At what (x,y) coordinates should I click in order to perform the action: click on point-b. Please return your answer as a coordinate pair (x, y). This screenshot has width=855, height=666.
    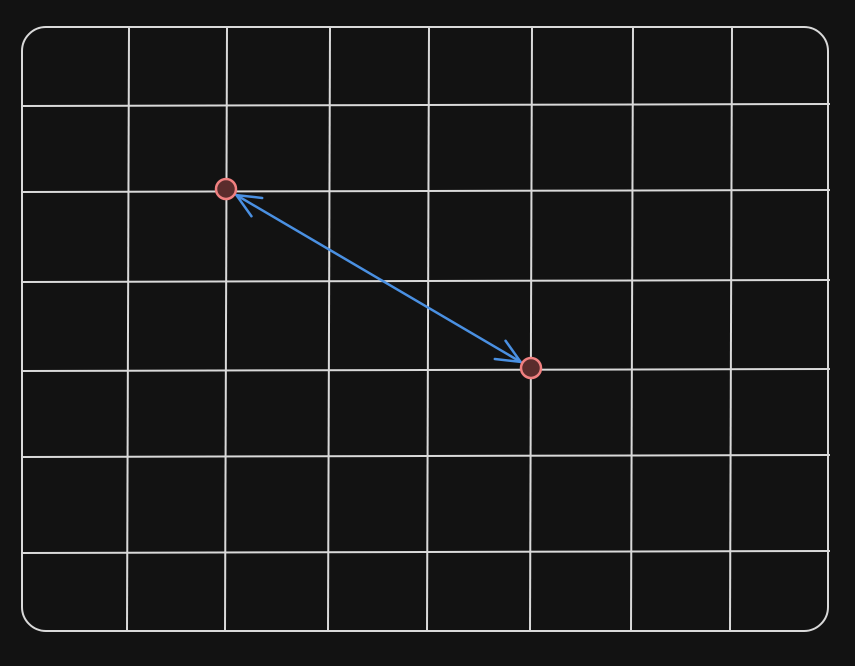
    Looking at the image, I should click on (531, 368).